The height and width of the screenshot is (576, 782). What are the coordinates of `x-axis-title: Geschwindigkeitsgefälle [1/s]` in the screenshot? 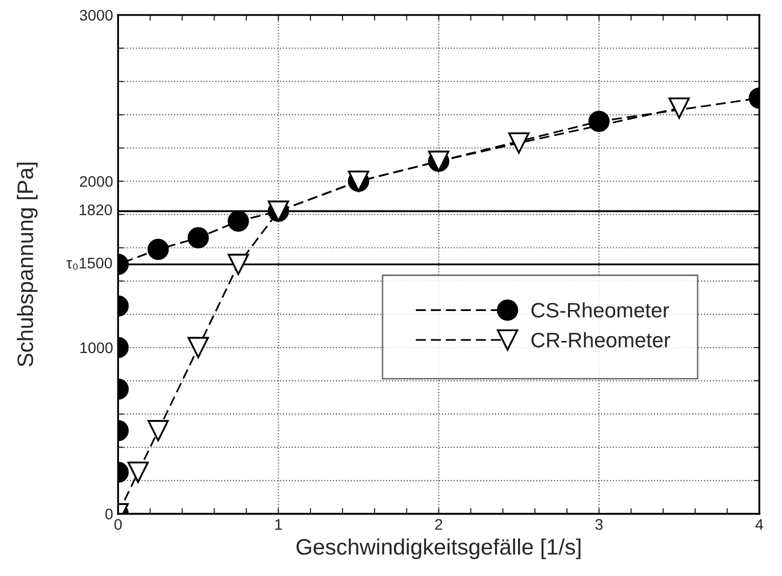 It's located at (438, 549).